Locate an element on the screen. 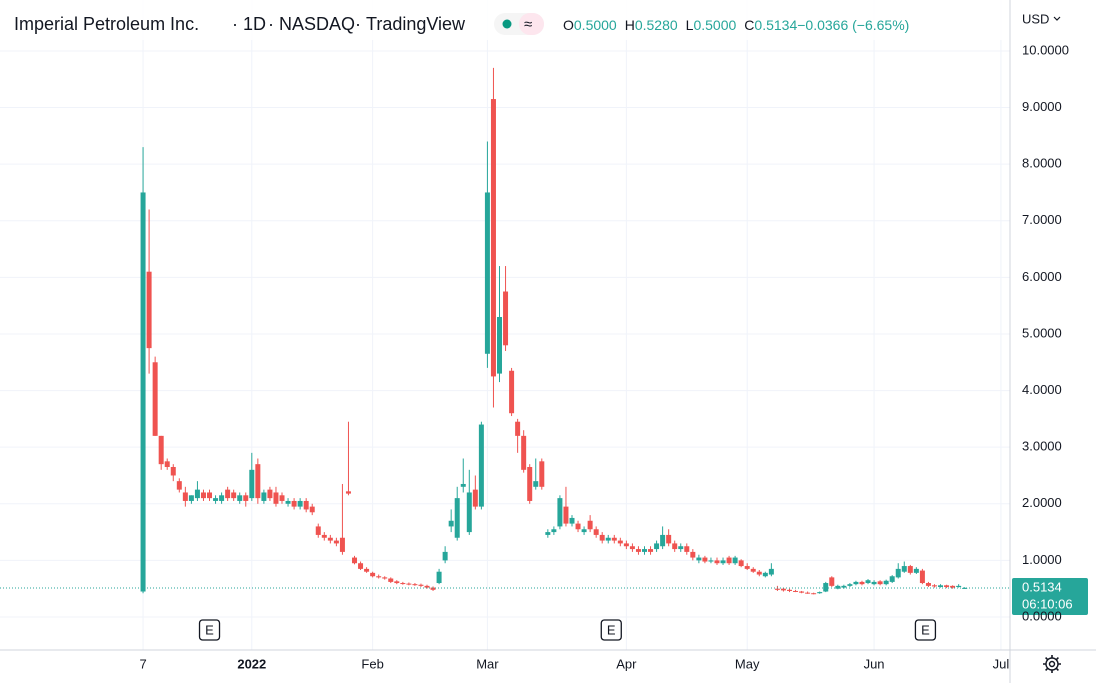  currency-caret is located at coordinates (1057, 18).